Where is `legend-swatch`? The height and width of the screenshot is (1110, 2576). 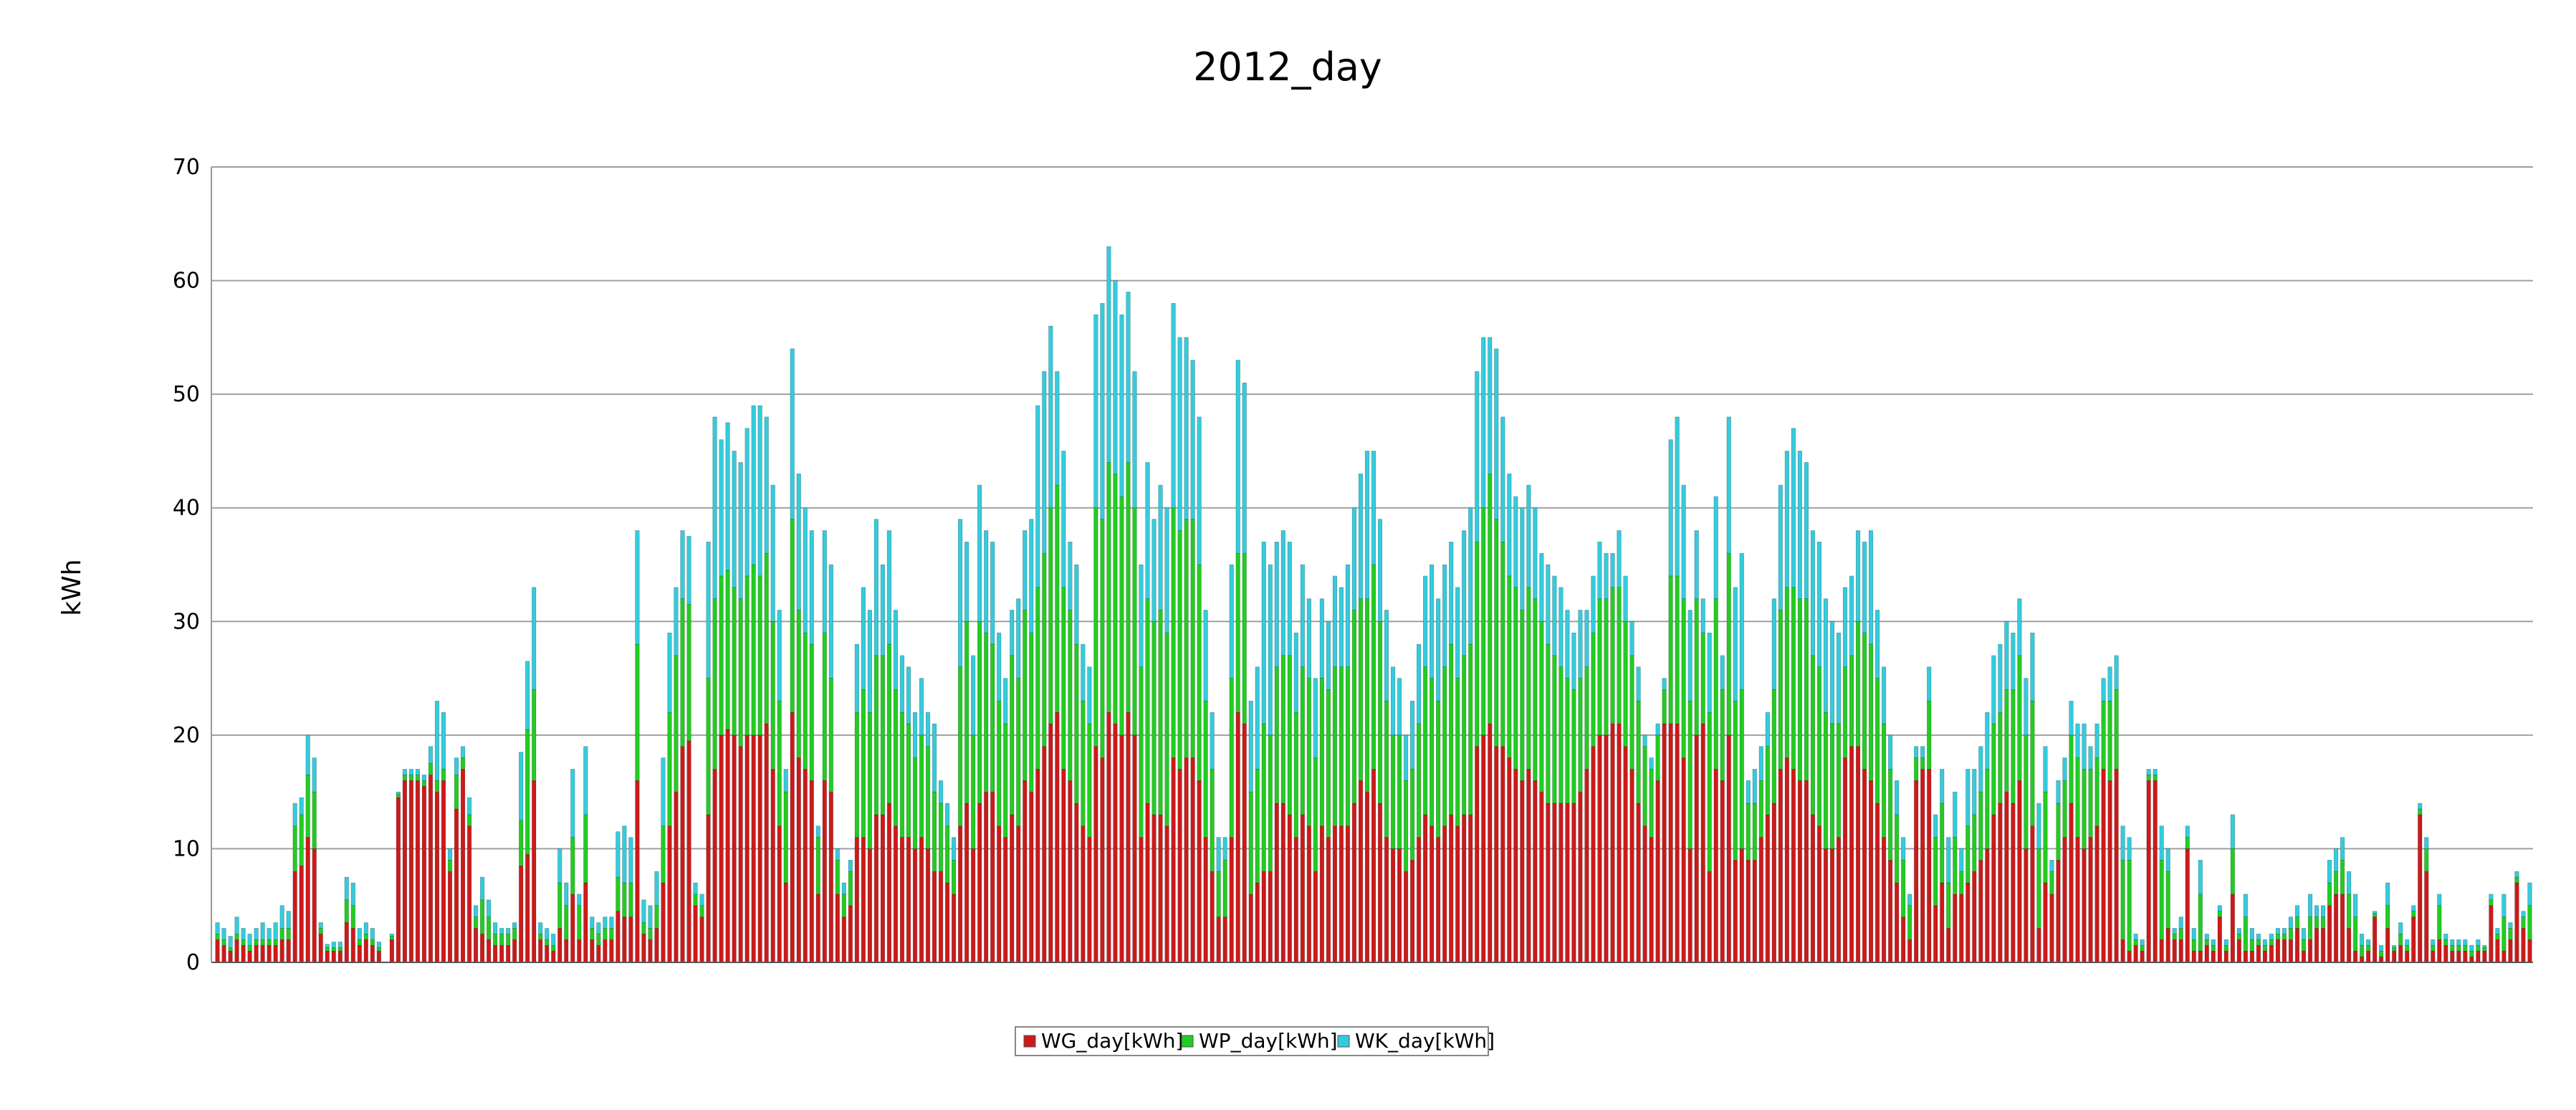
legend-swatch is located at coordinates (1029, 1041).